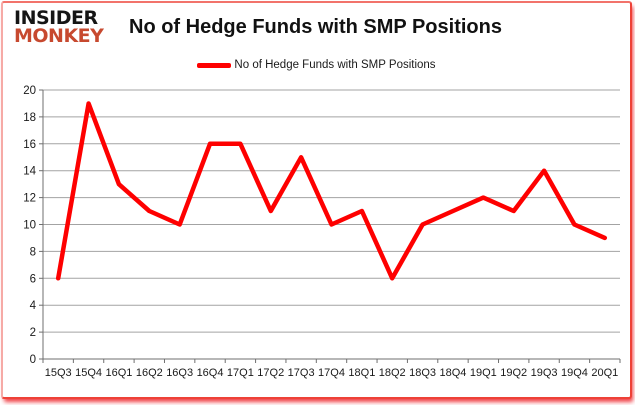  I want to click on y-axis-tick-label: 10, so click(29, 226).